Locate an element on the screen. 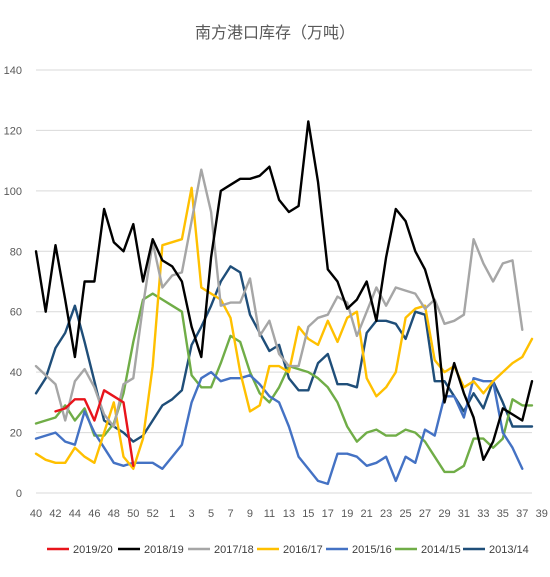 Image resolution: width=550 pixels, height=577 pixels. x-tick-label: 3 is located at coordinates (192, 514).